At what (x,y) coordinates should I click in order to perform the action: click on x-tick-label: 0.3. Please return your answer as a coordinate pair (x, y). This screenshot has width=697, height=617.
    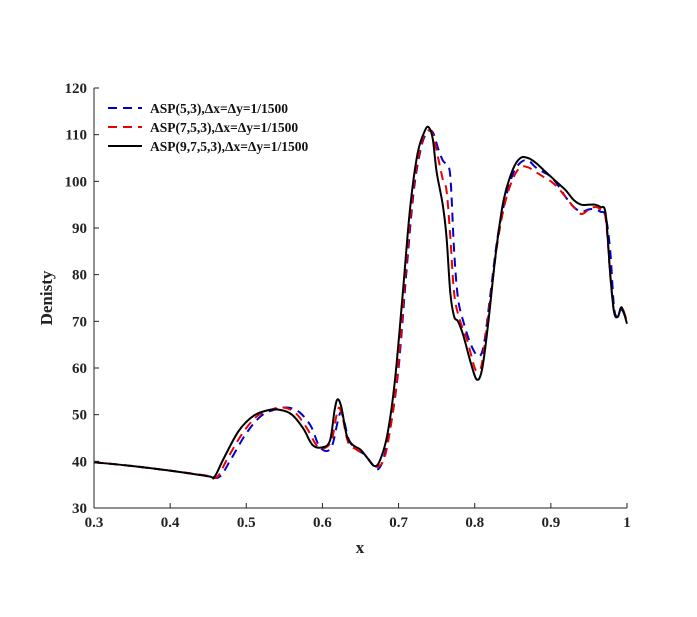
    Looking at the image, I should click on (94, 523).